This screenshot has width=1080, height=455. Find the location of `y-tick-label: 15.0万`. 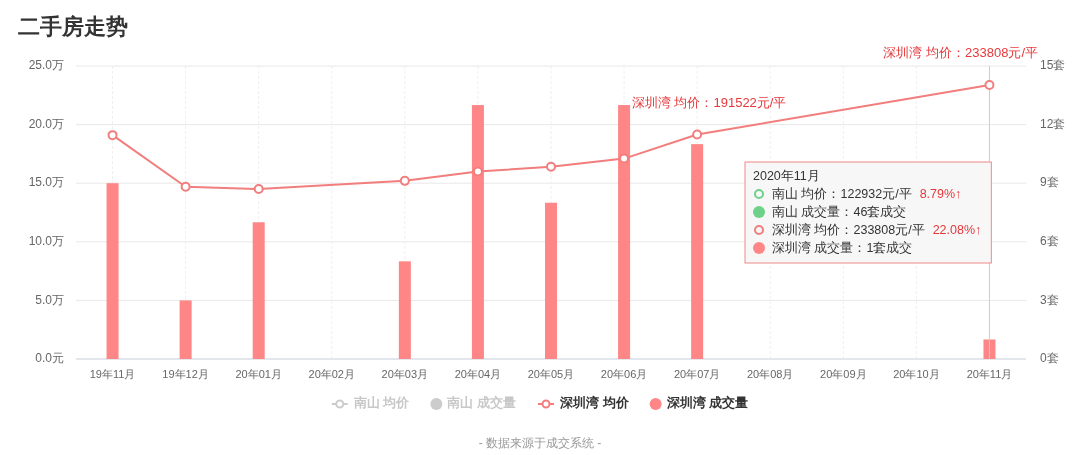

y-tick-label: 15.0万 is located at coordinates (46, 182).